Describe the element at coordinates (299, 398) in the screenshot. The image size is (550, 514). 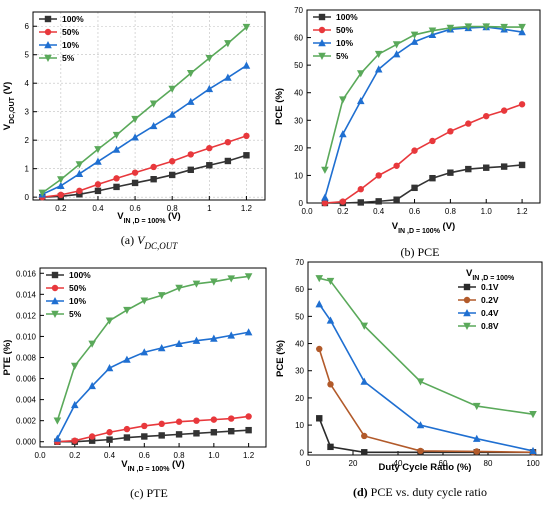
I see `y-tick-label: 20` at that location.